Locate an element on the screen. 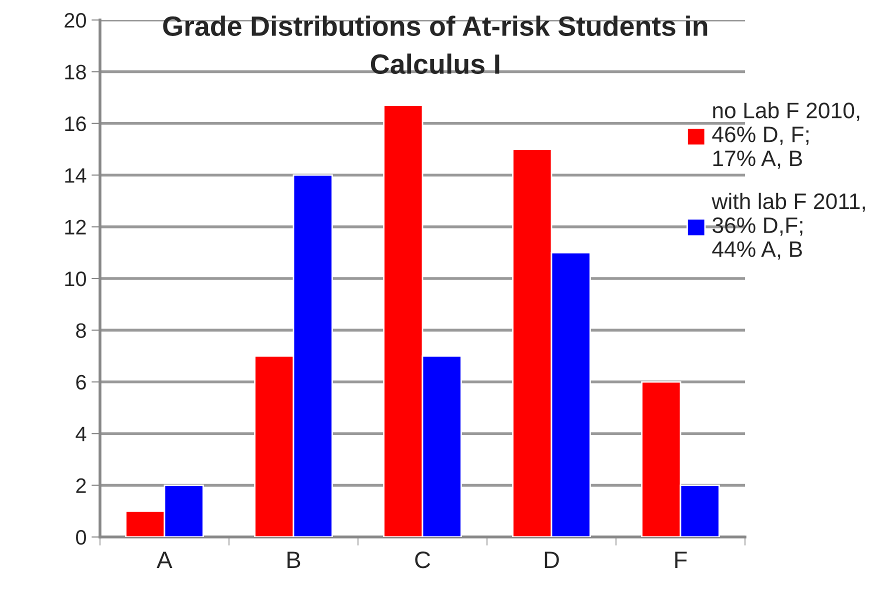 The image size is (875, 593). y-tick-label: 8 is located at coordinates (81, 330).